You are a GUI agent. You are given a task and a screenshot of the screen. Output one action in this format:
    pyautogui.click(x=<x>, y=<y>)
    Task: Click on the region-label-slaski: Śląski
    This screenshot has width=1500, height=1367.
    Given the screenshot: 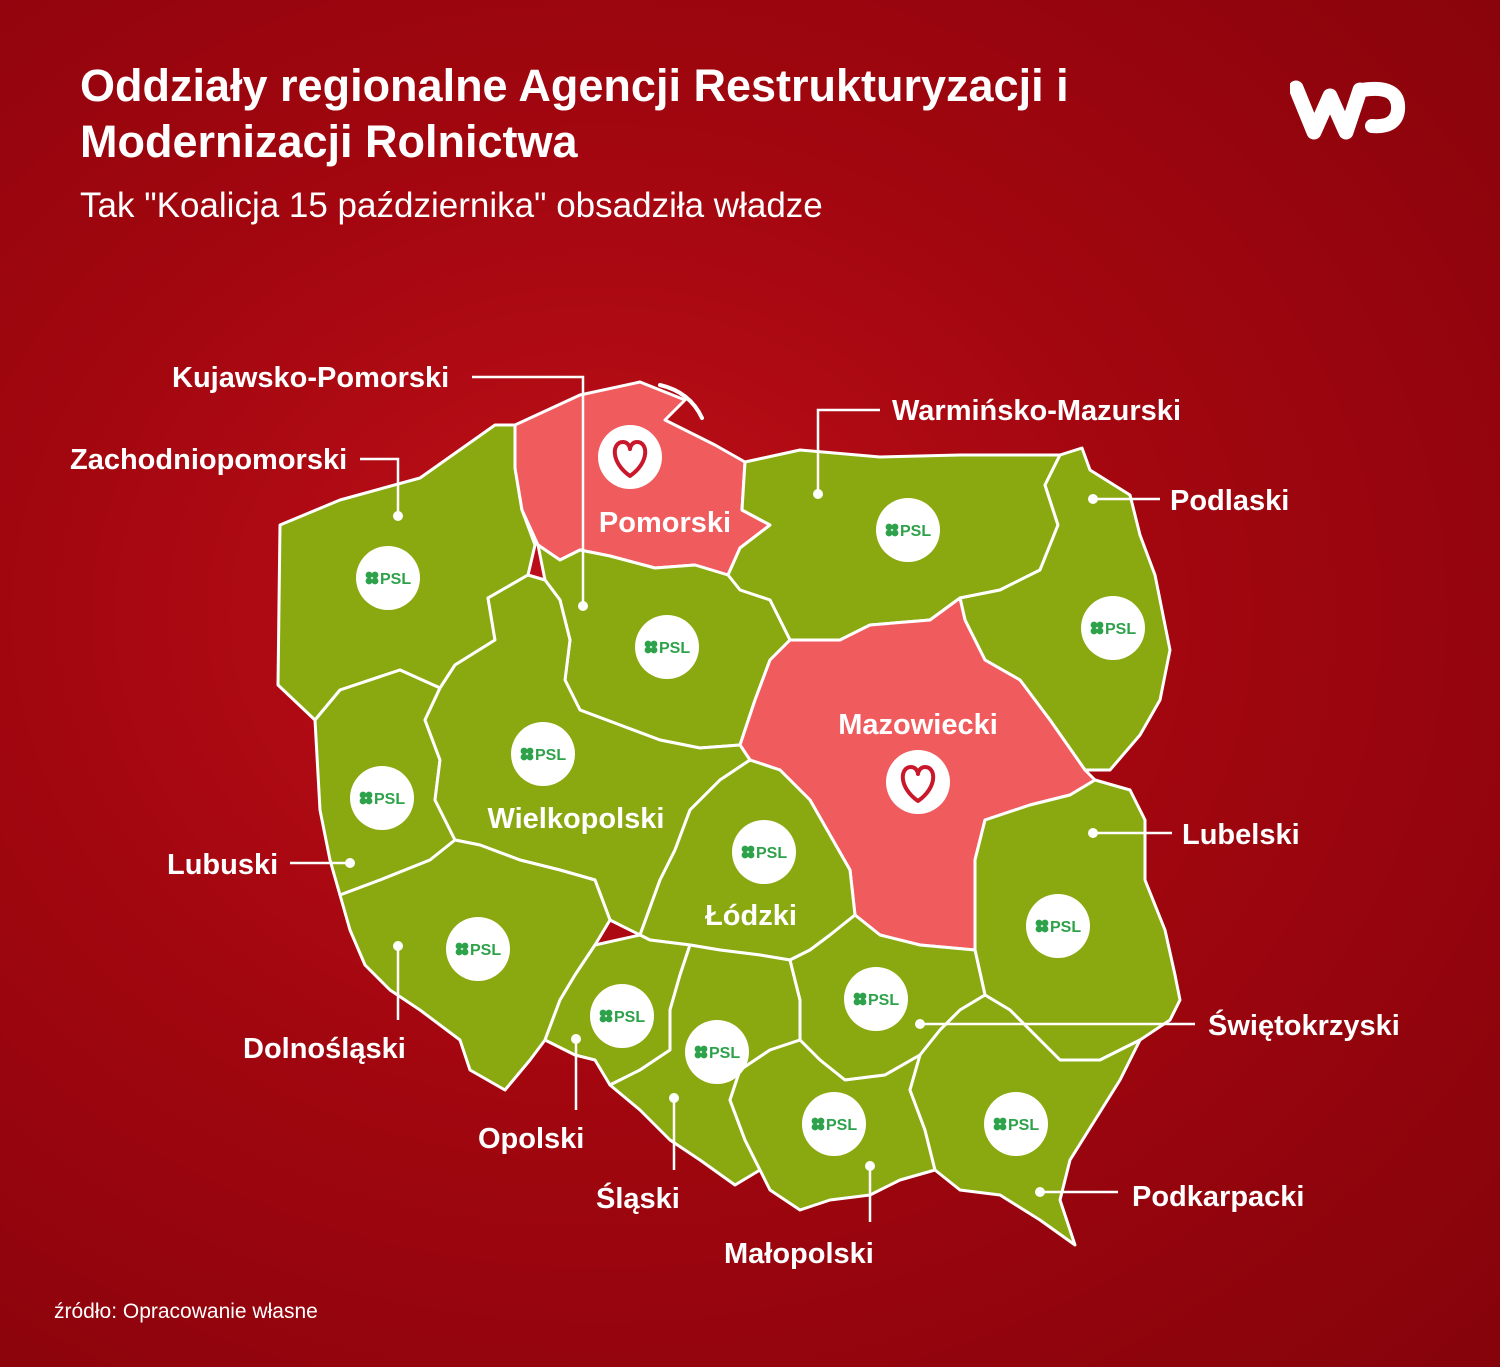 What is the action you would take?
    pyautogui.click(x=638, y=1198)
    